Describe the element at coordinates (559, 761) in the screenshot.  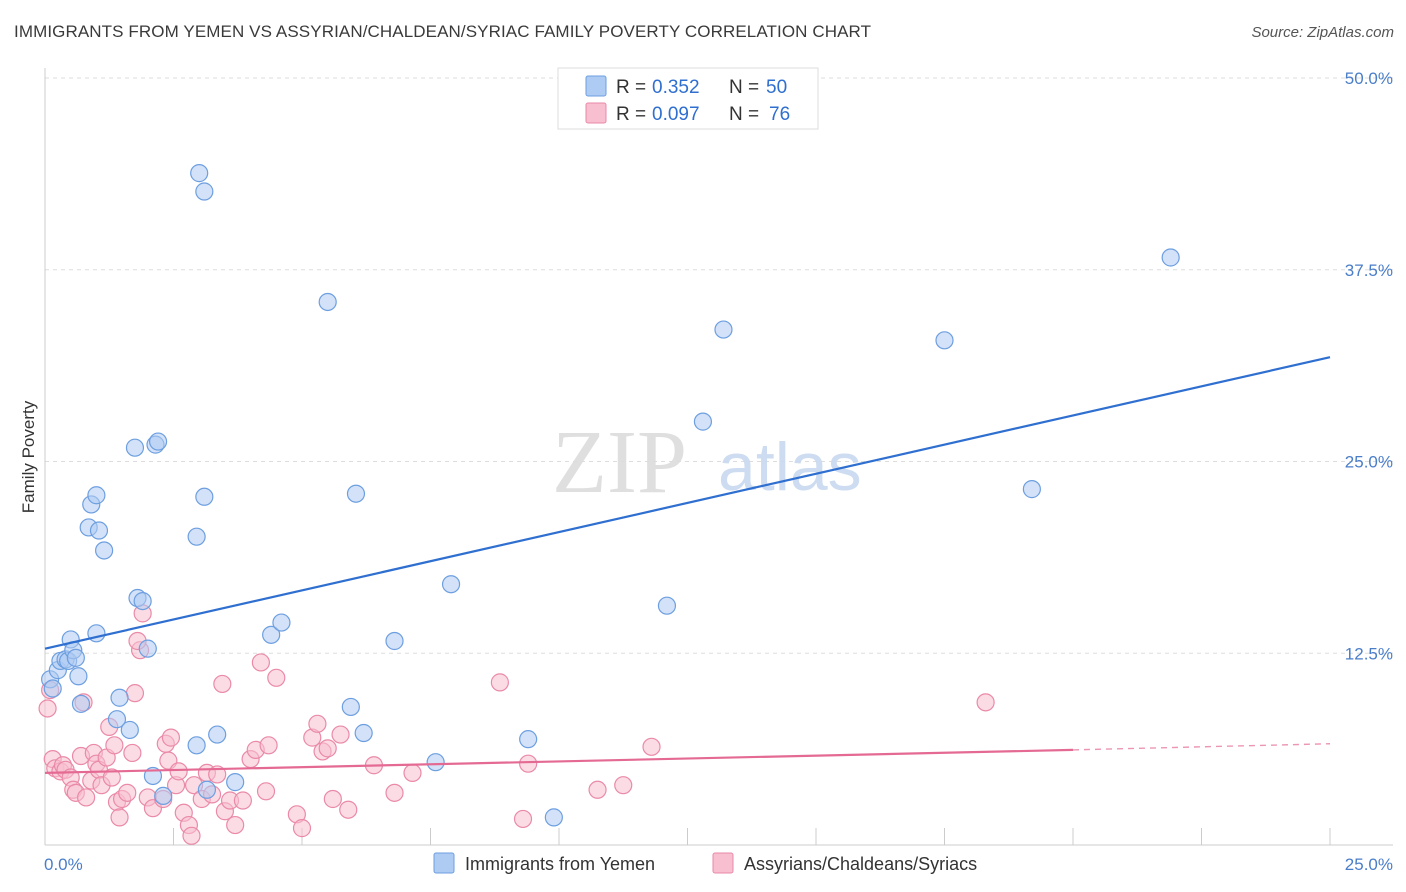
I see `trend-line-pink` at that location.